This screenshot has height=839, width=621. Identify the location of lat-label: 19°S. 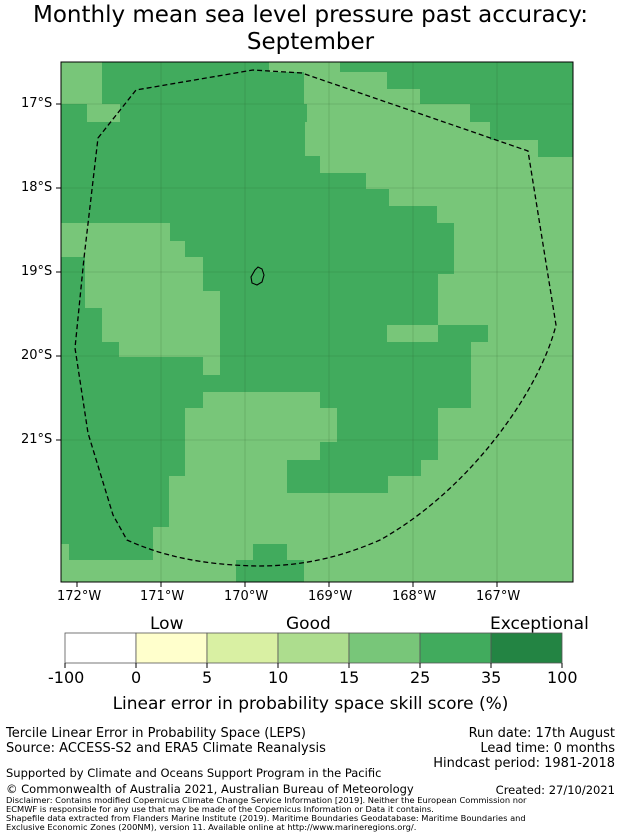
(37, 271).